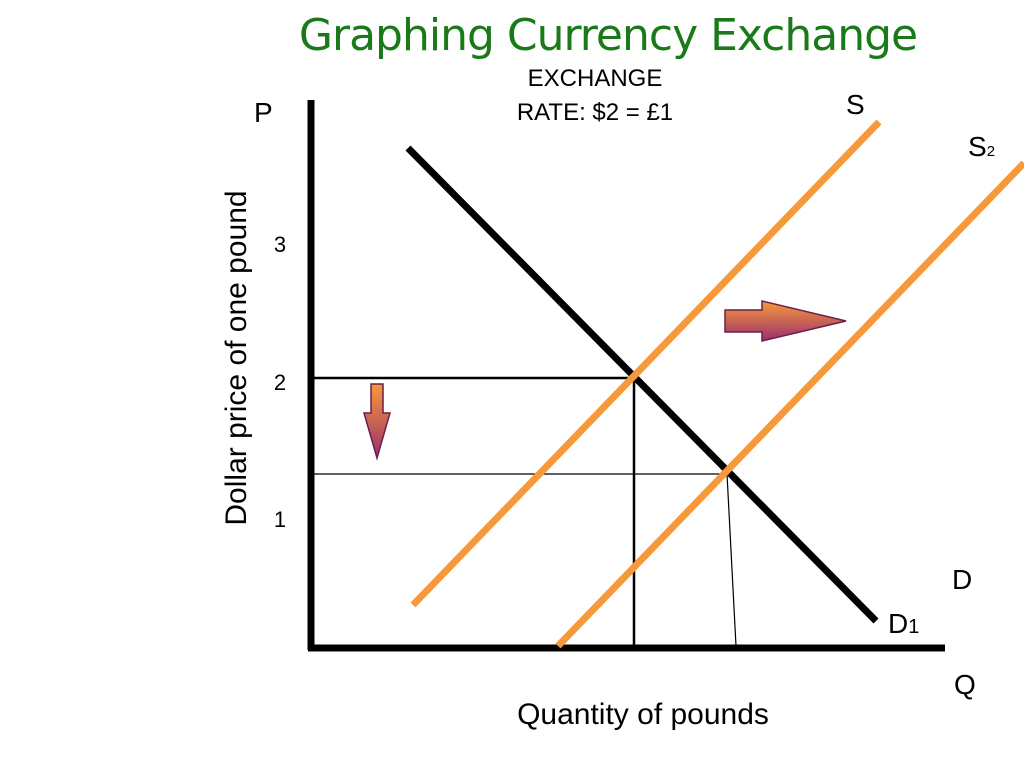 The width and height of the screenshot is (1024, 768). What do you see at coordinates (280, 519) in the screenshot?
I see `y-tick-label: 1` at bounding box center [280, 519].